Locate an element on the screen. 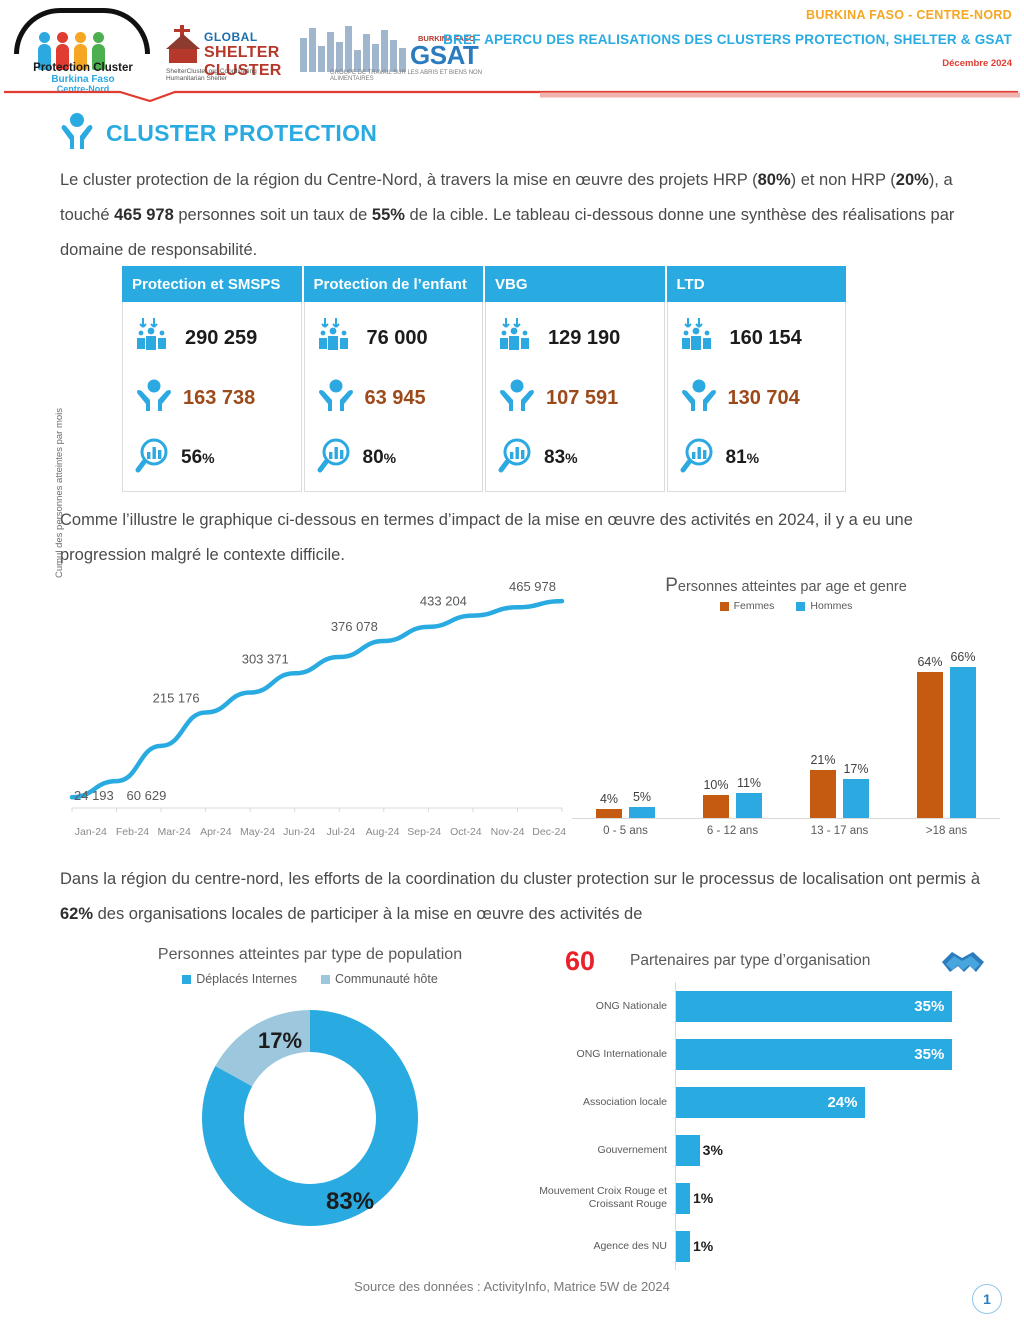  line-xtick: Mar-24 is located at coordinates (174, 832).